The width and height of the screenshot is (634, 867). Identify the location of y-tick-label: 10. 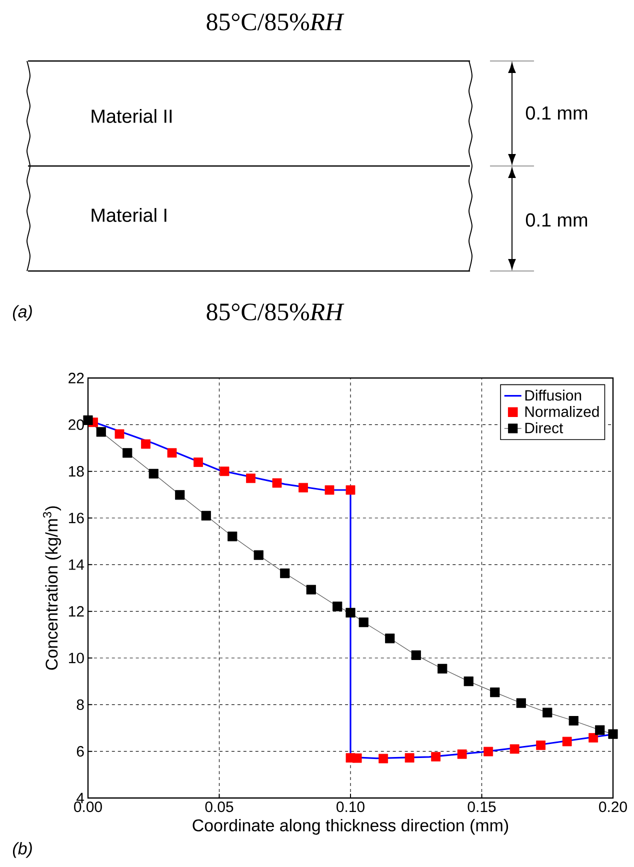
(76, 658).